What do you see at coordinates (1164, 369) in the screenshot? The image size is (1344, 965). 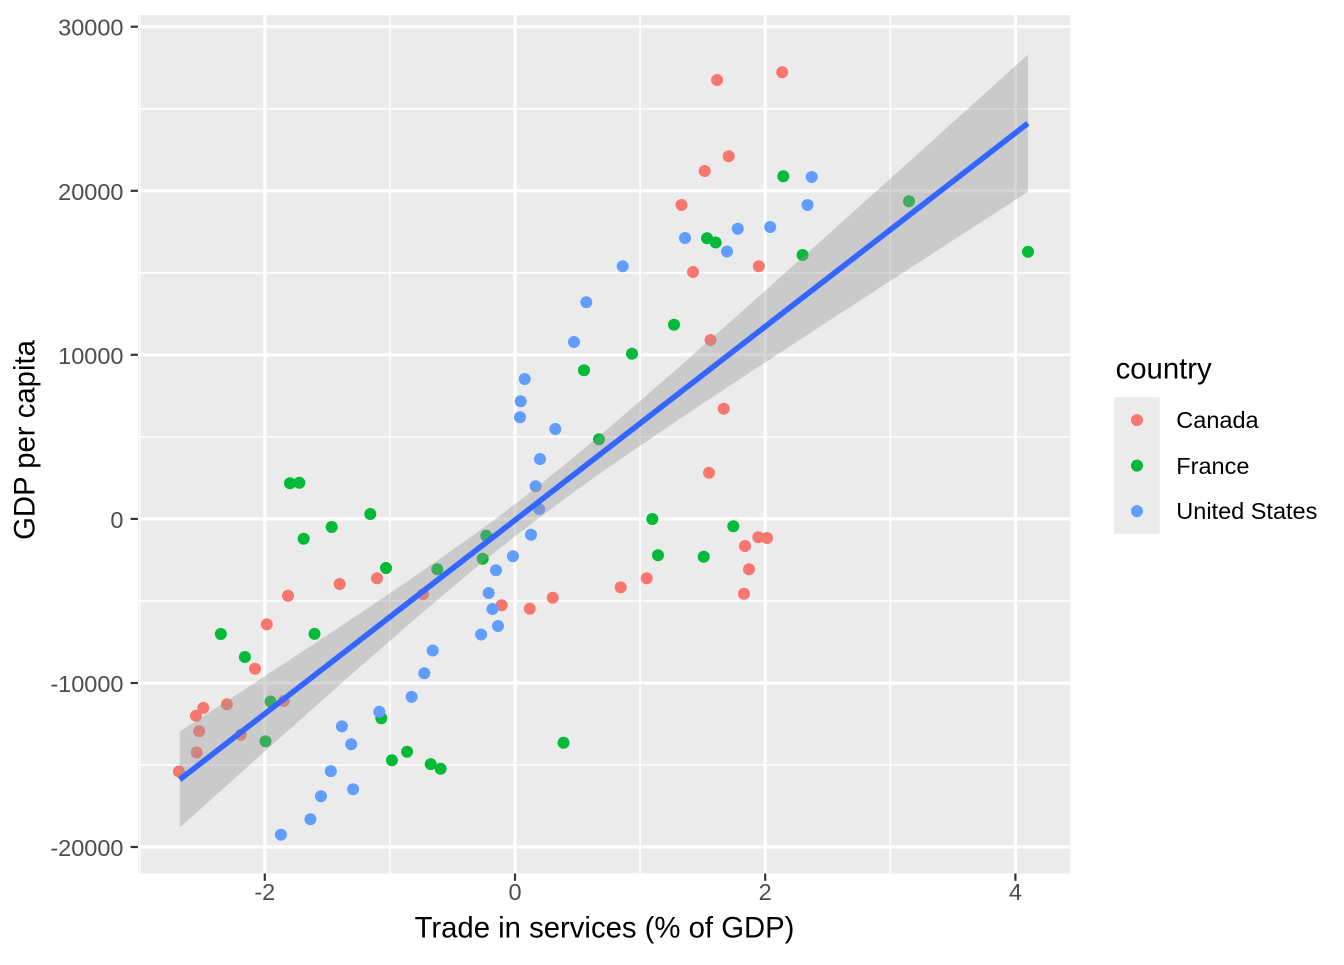 I see `svg-text: country` at bounding box center [1164, 369].